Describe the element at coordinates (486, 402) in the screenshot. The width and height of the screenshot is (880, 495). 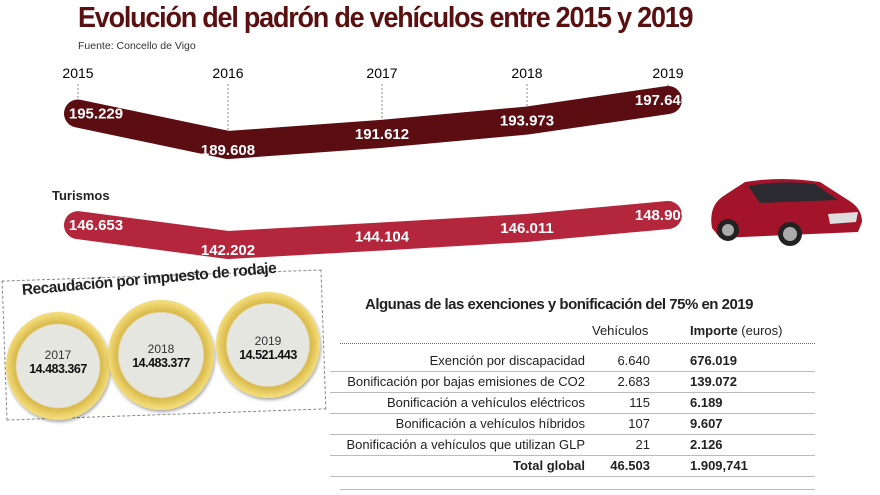
I see `row-label: Bonificación a vehículos eléctricos` at that location.